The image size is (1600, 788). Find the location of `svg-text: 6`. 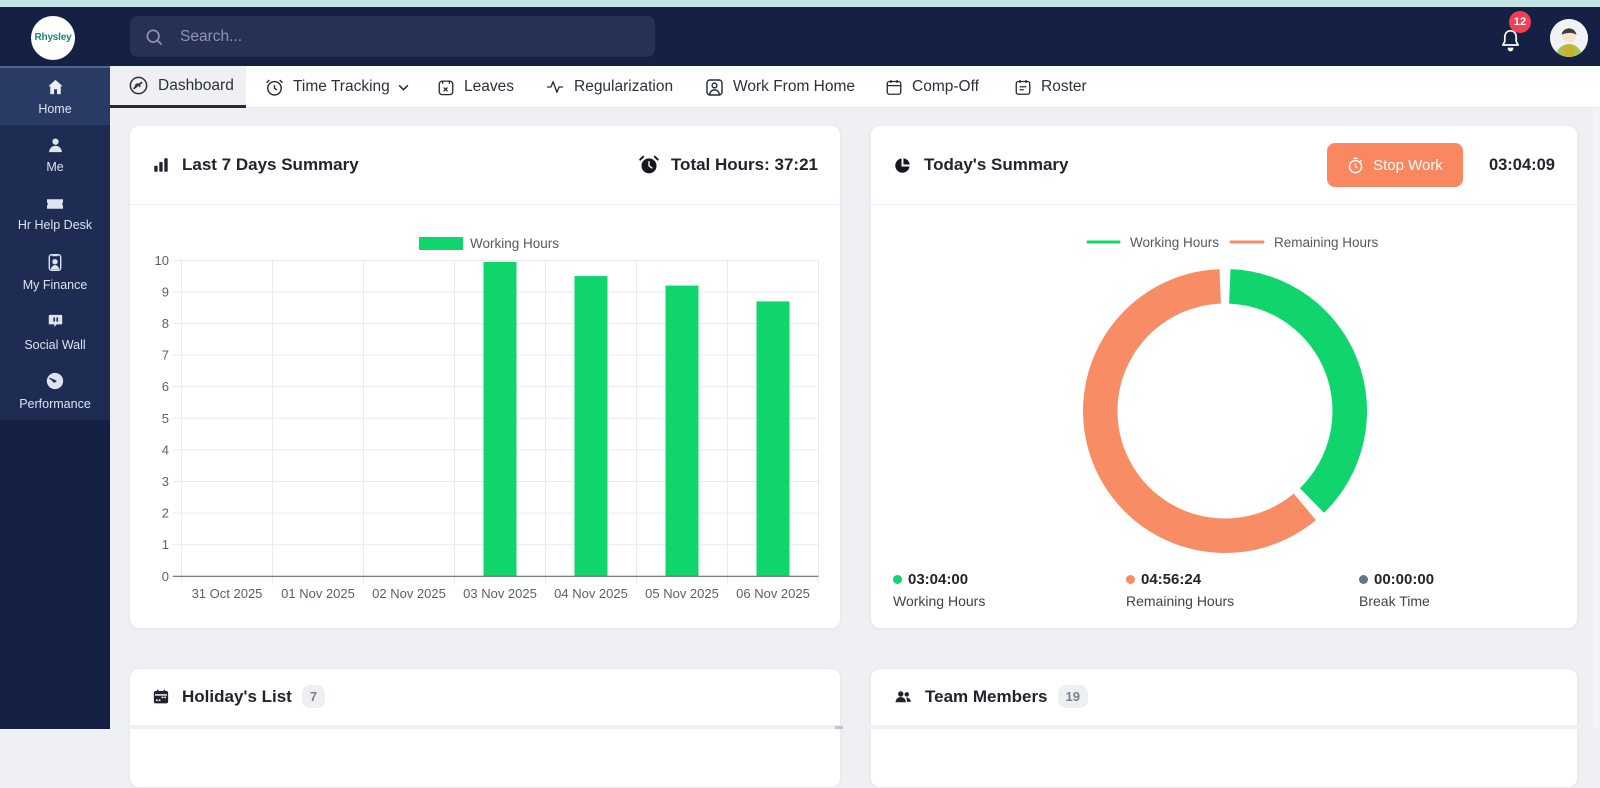

svg-text: 6 is located at coordinates (165, 386).